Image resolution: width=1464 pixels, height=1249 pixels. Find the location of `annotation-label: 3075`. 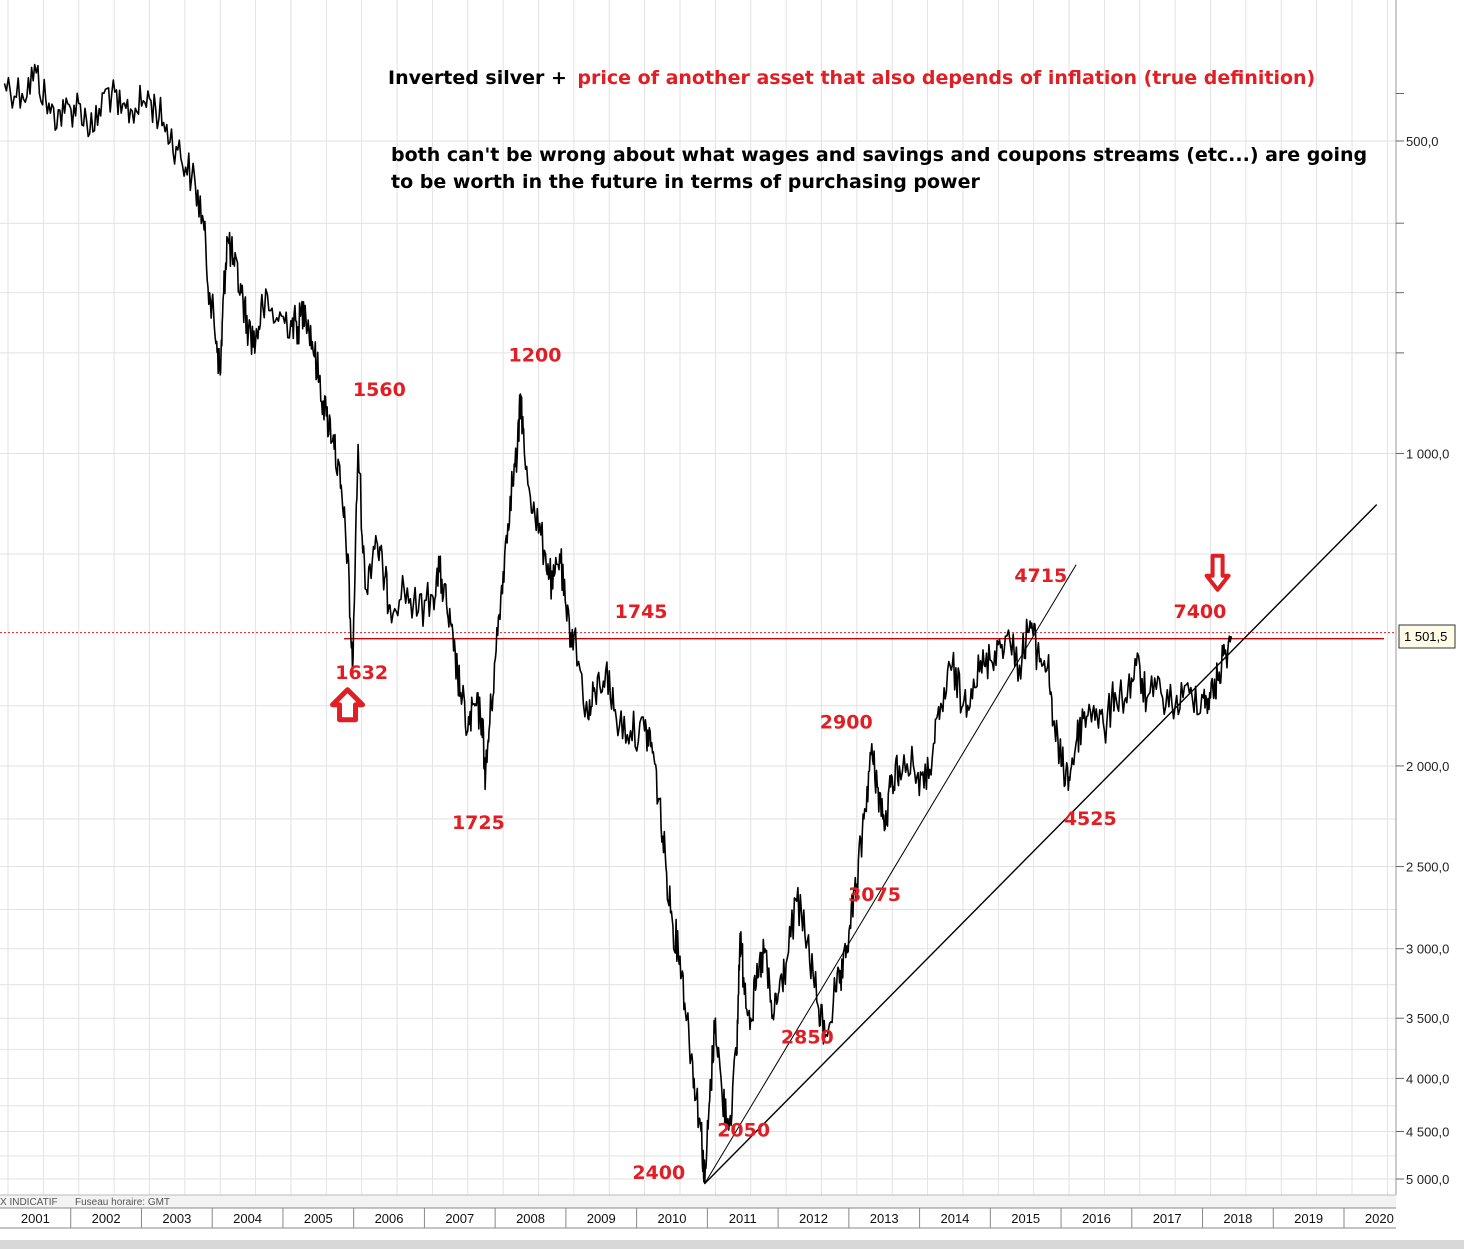

annotation-label: 3075 is located at coordinates (874, 895).